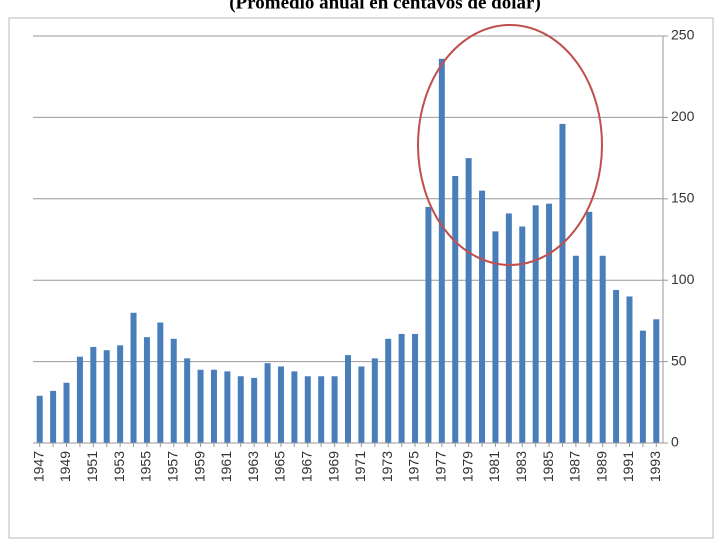 Image resolution: width=727 pixels, height=539 pixels. What do you see at coordinates (253, 466) in the screenshot?
I see `x-tick-label: 1963` at bounding box center [253, 466].